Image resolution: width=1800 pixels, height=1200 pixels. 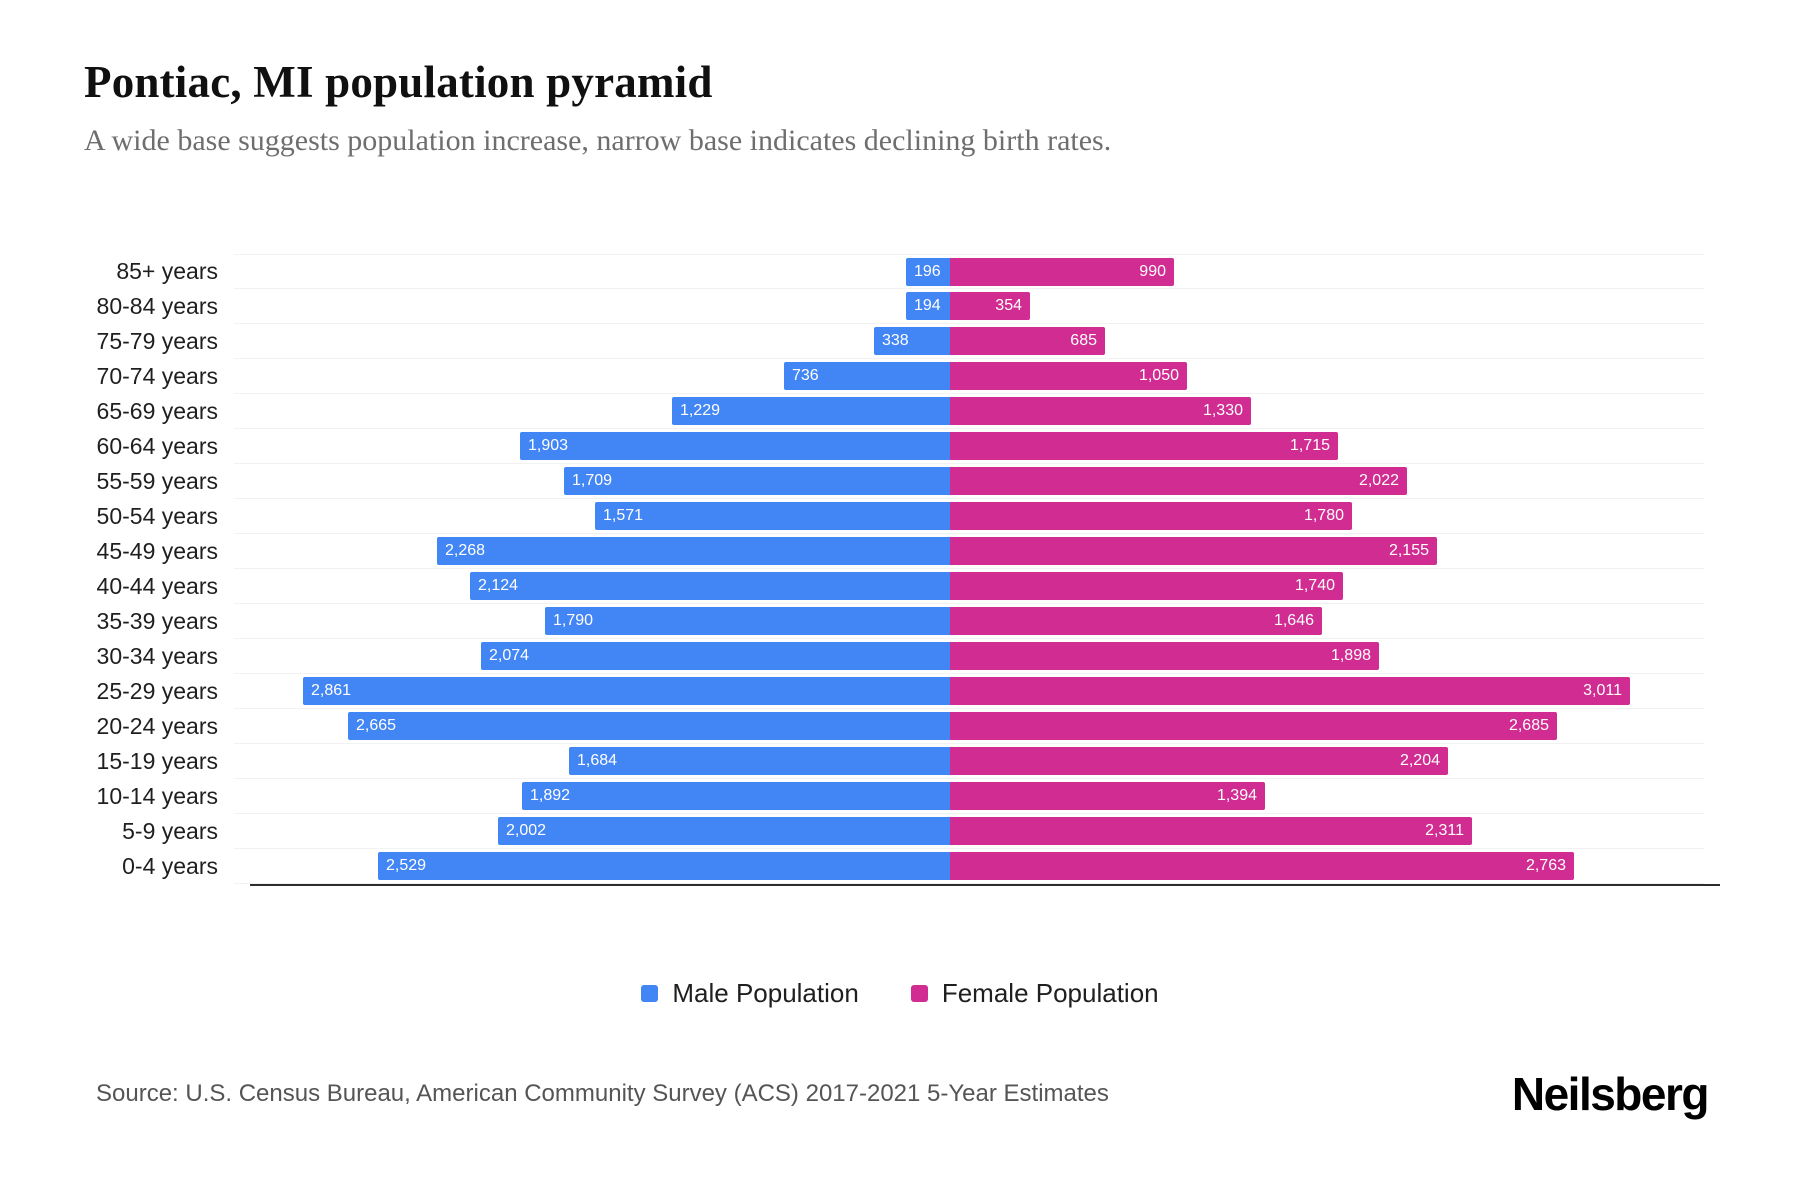 What do you see at coordinates (592, 271) in the screenshot?
I see `male-bar-area: 196` at bounding box center [592, 271].